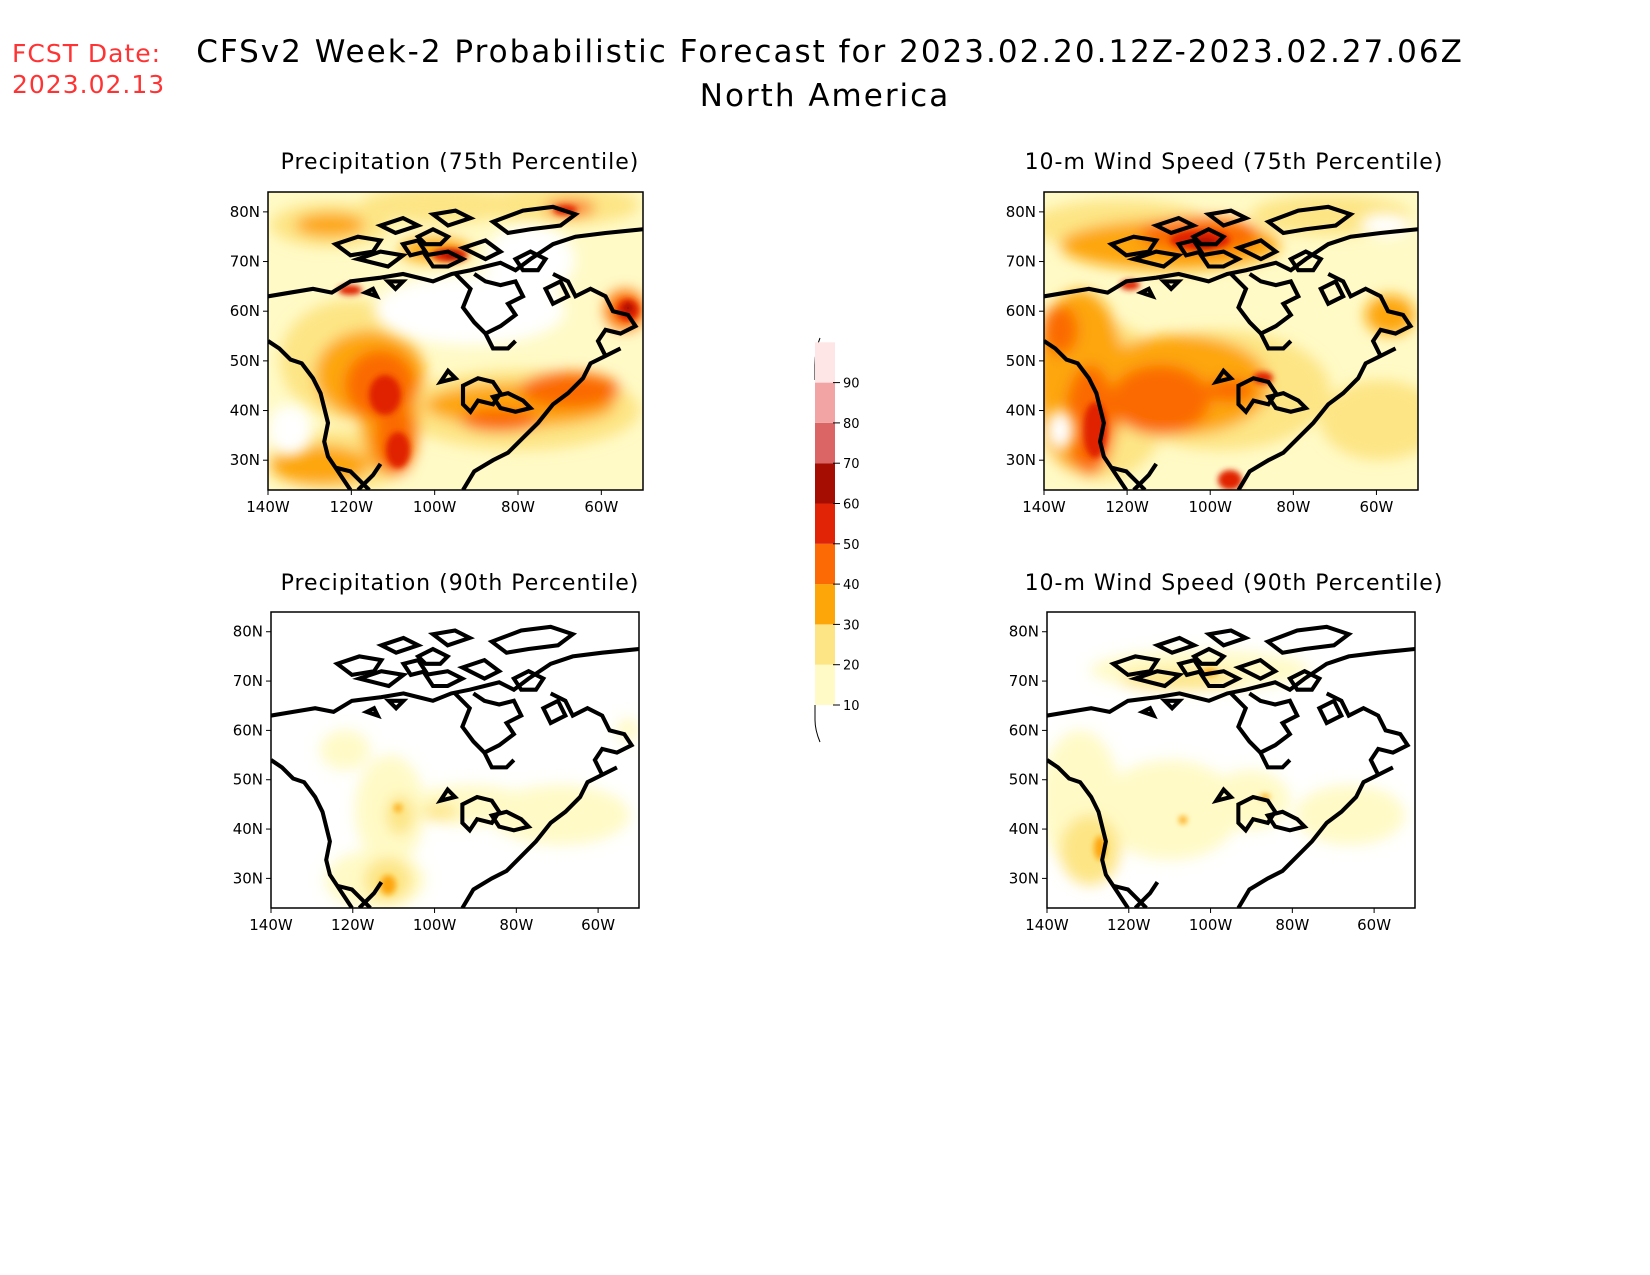 The width and height of the screenshot is (1650, 1275). What do you see at coordinates (851, 585) in the screenshot?
I see `colorbar-label: 40` at bounding box center [851, 585].